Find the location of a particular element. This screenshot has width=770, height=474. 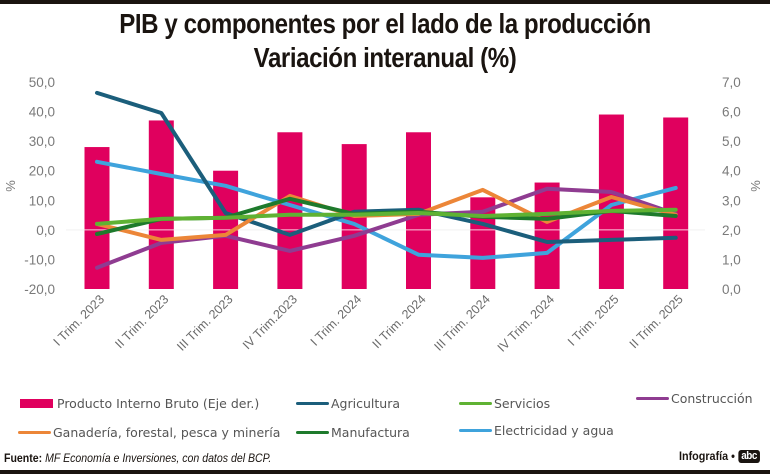

x-tick-label: IV Trim. 2024 is located at coordinates (526, 323).